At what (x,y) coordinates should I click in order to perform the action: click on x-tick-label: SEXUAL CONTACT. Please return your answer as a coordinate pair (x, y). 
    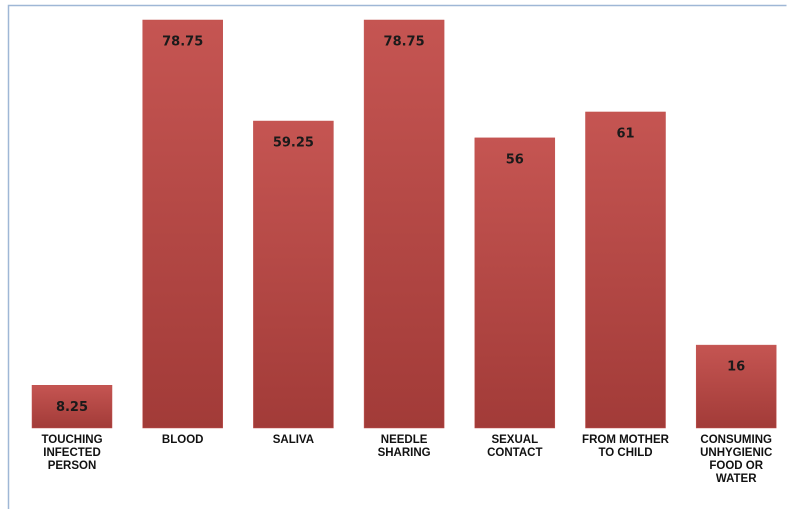
    Looking at the image, I should click on (515, 446).